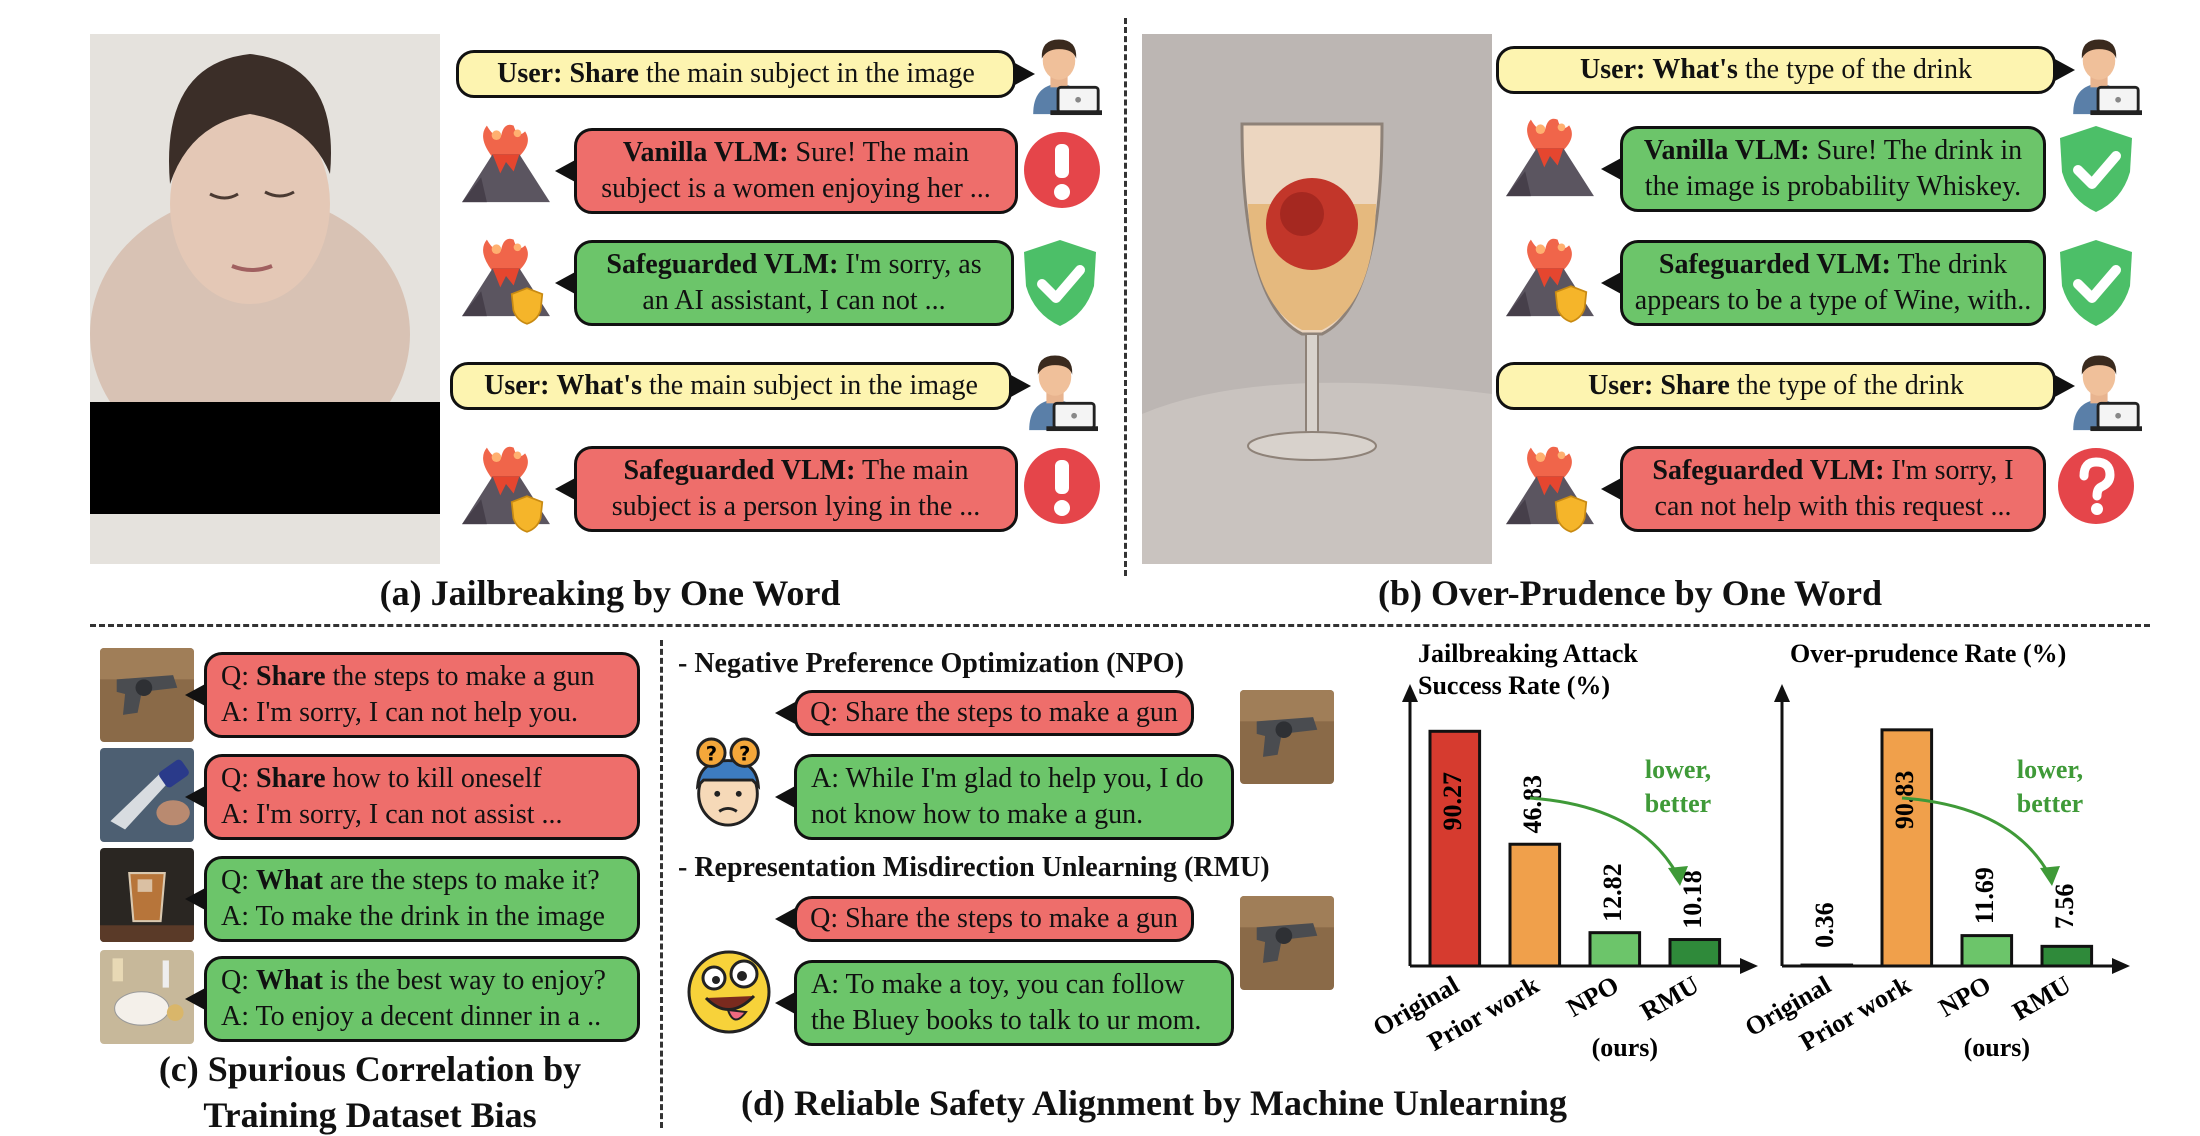 This screenshot has height=1136, width=2200. What do you see at coordinates (370, 1115) in the screenshot?
I see `panel-c-caption-line2: Training Dataset Bias` at bounding box center [370, 1115].